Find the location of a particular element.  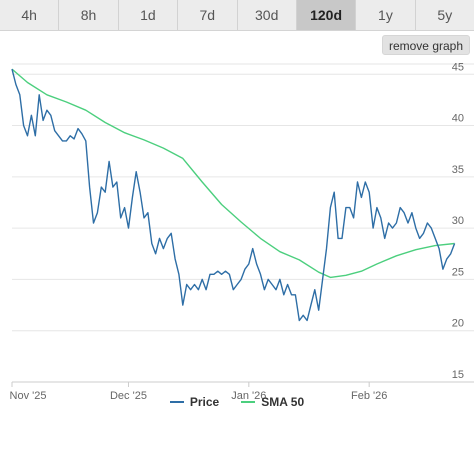

legend-item-price: Price is located at coordinates (194, 402).